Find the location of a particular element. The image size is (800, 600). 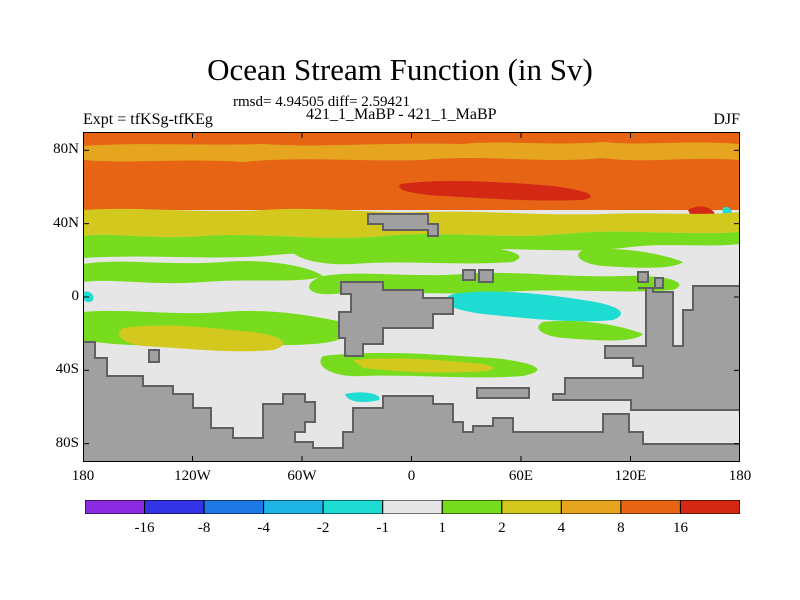

field-cyan-indian is located at coordinates (533, 306).